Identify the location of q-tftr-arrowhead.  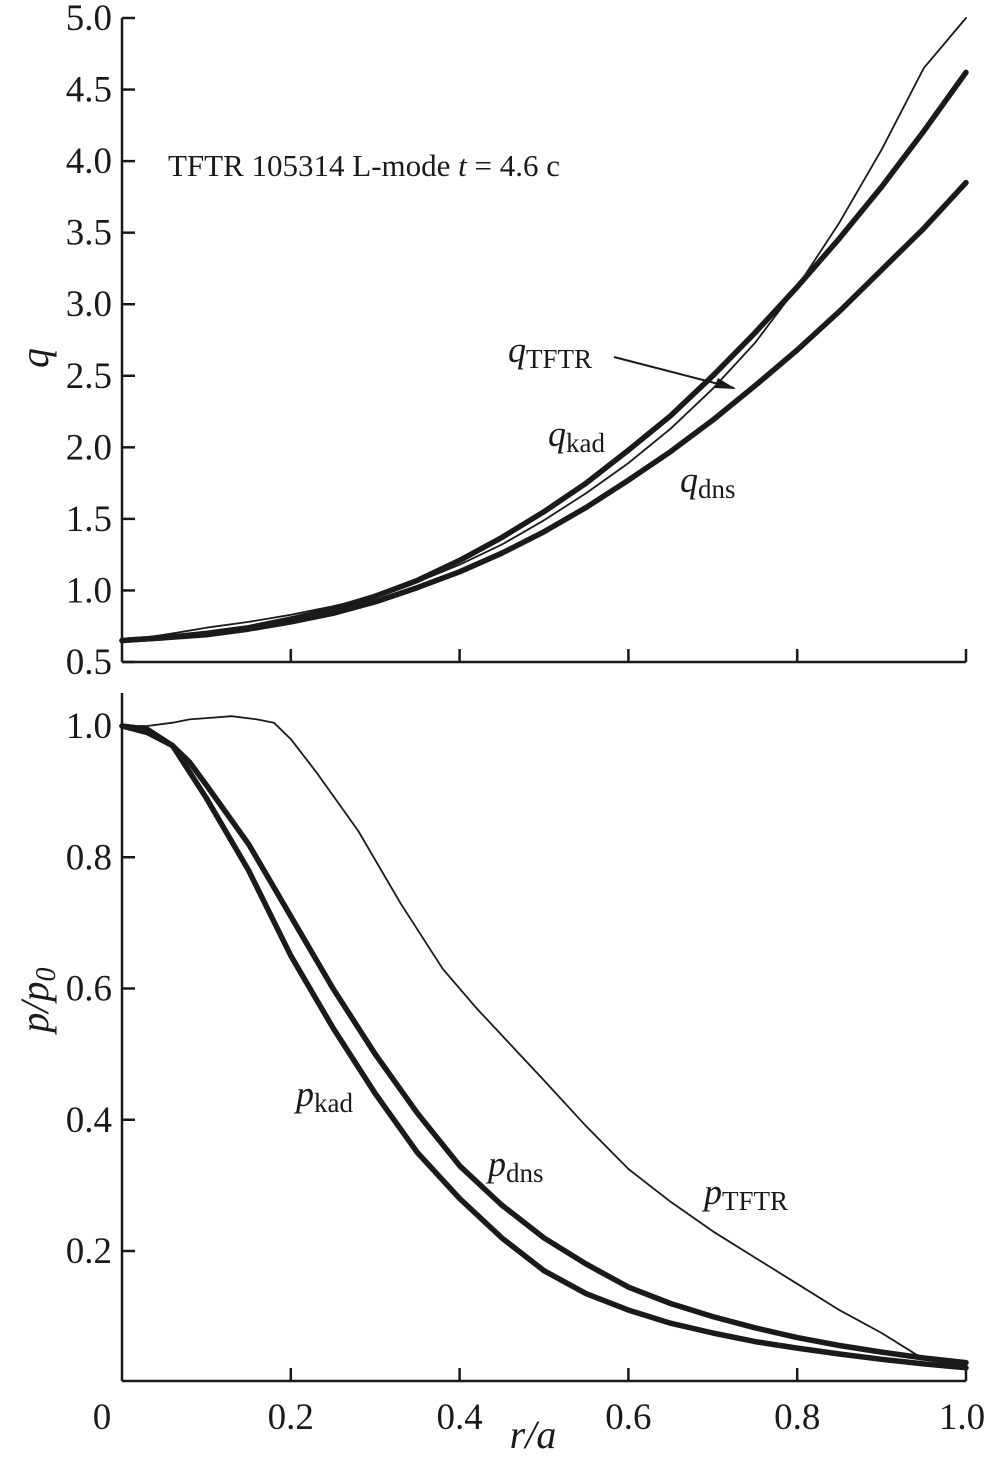
(725, 383).